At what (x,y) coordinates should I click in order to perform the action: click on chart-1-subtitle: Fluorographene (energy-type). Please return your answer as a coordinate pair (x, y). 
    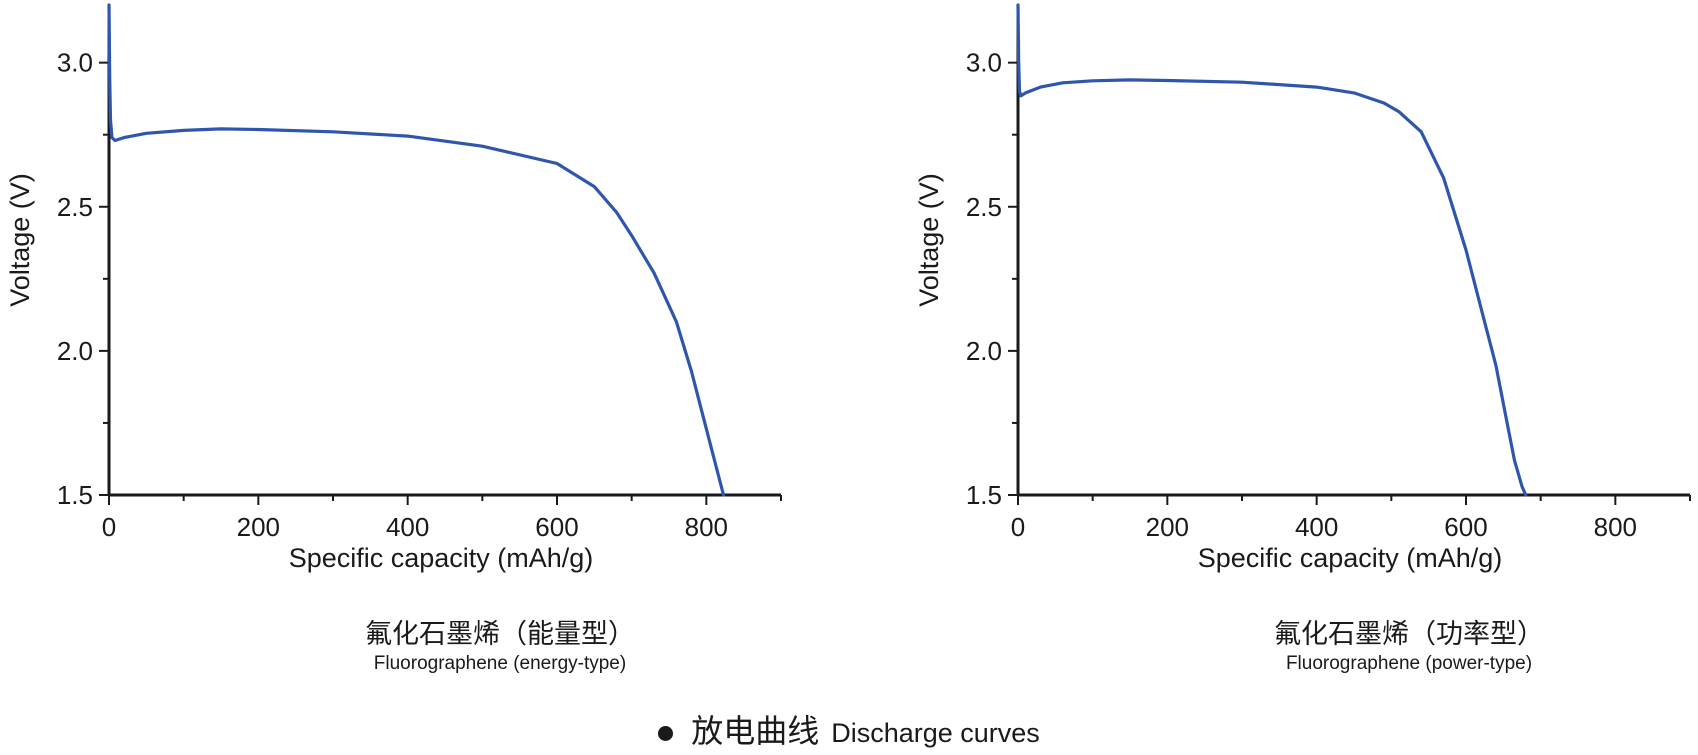
    Looking at the image, I should click on (500, 663).